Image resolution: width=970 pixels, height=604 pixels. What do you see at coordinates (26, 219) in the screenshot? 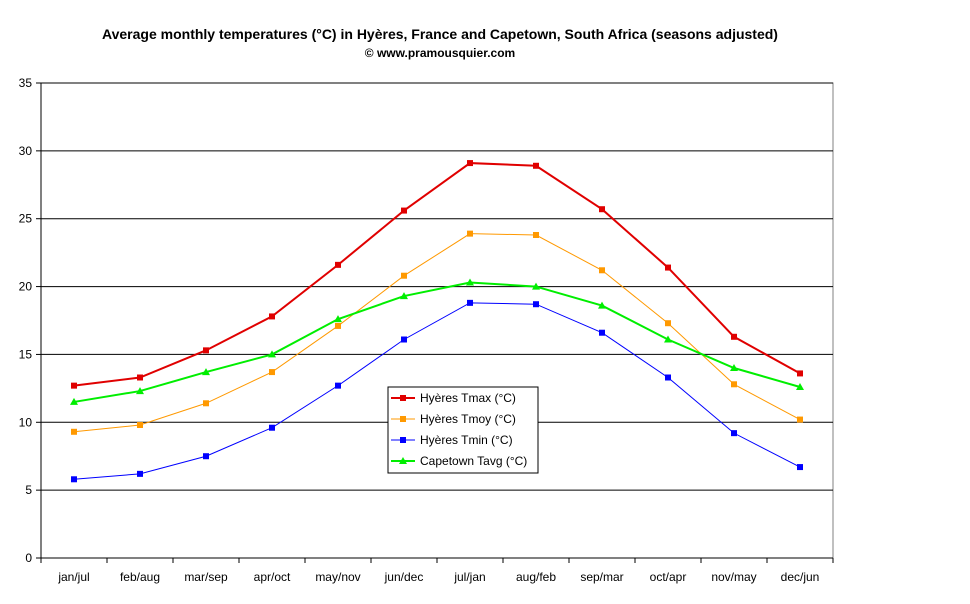
I see `y-tick-label: 25` at bounding box center [26, 219].